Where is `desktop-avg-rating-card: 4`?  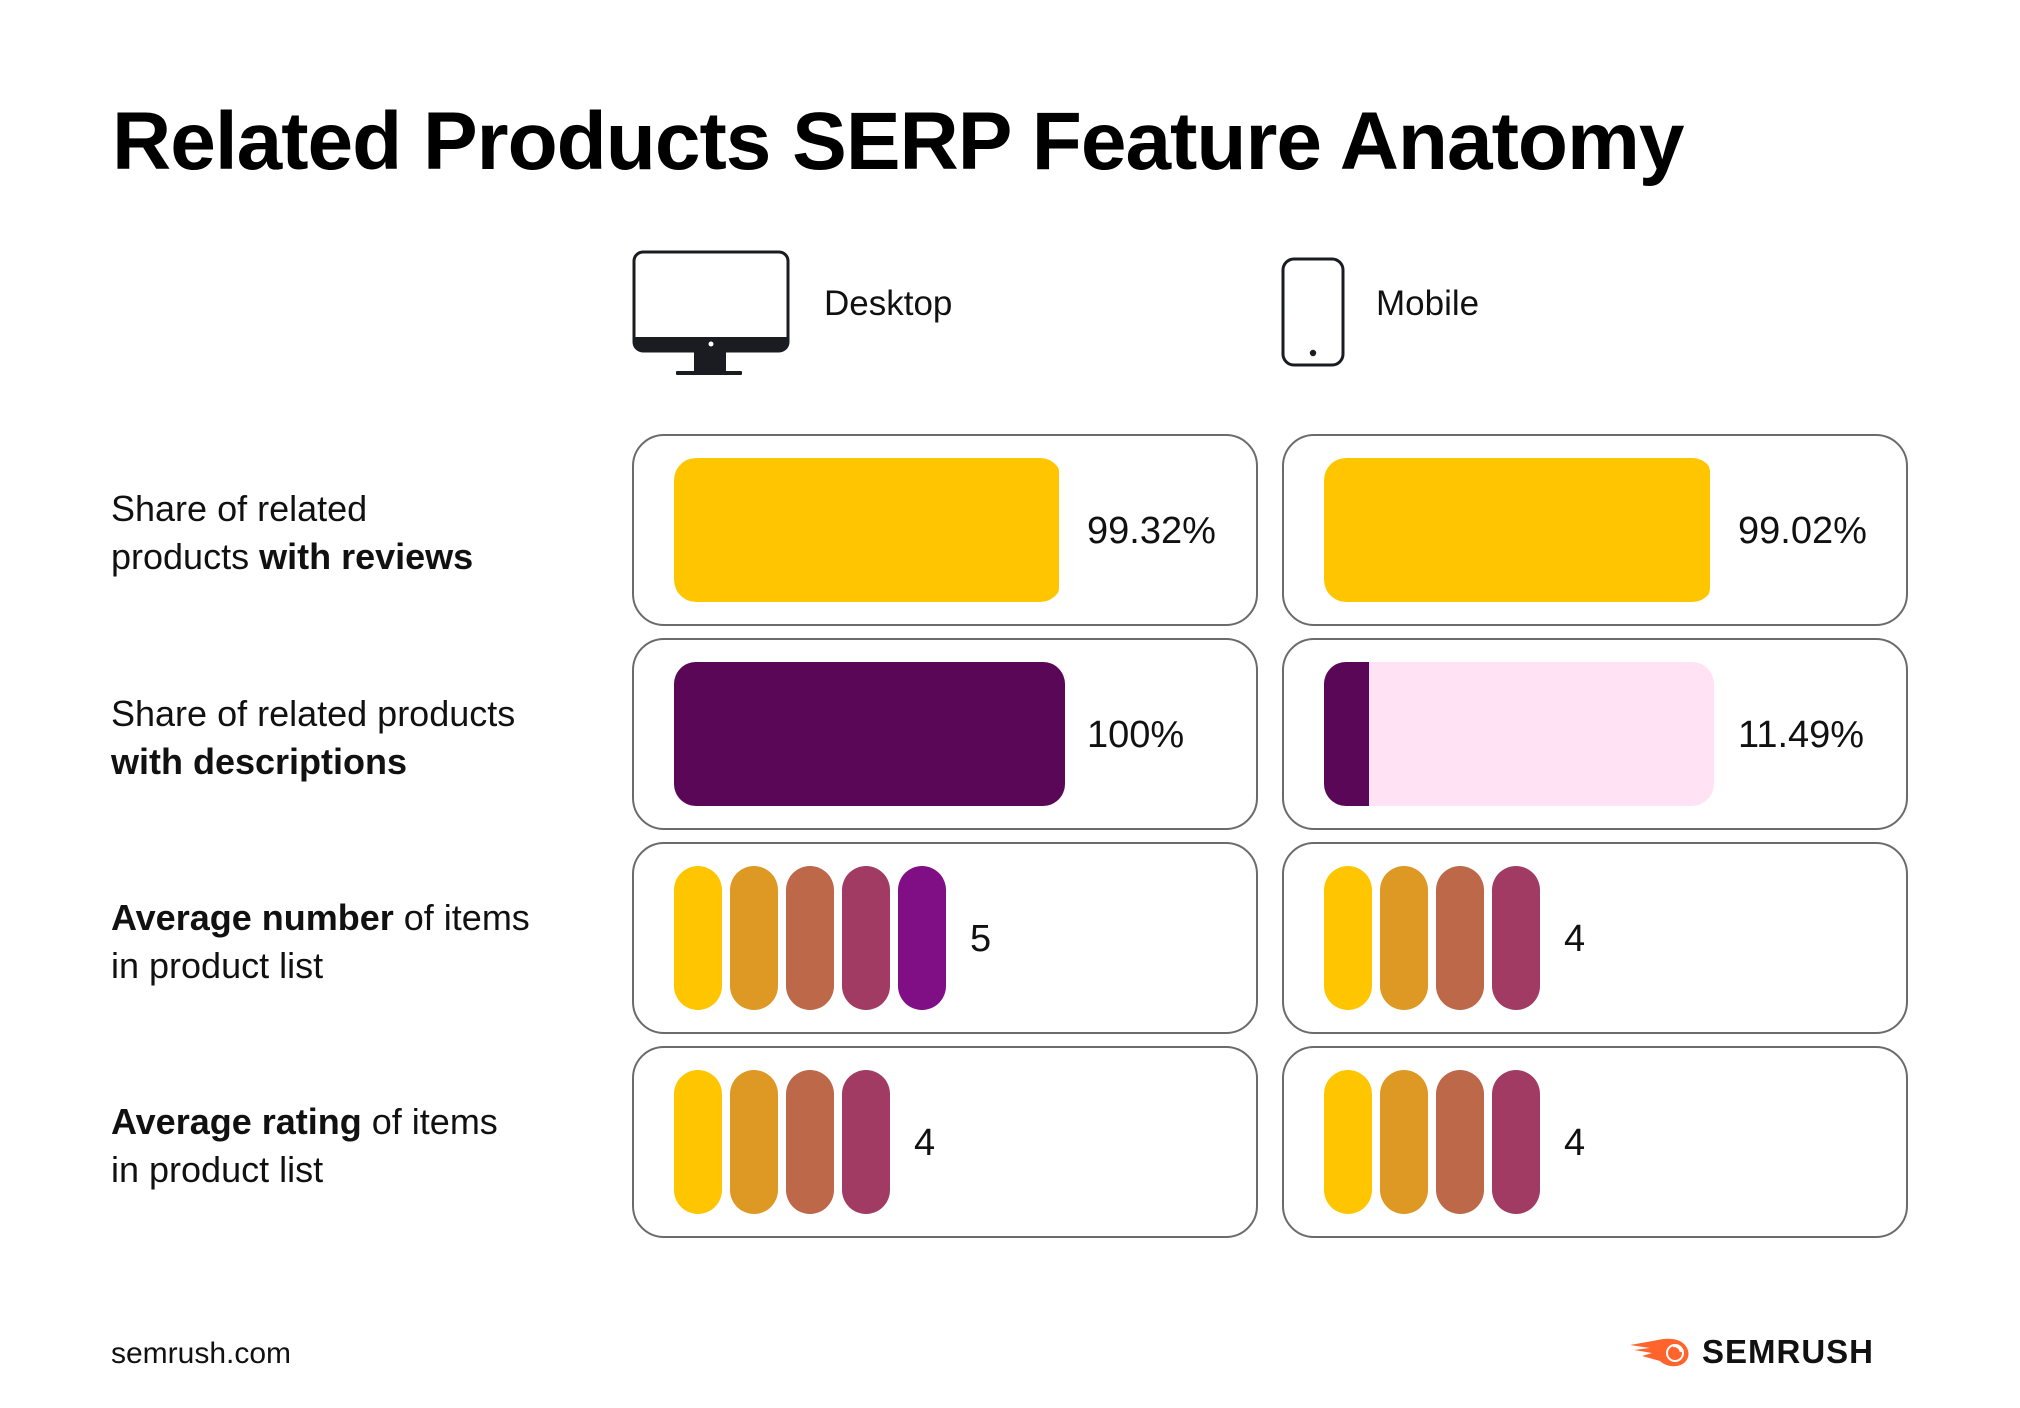 desktop-avg-rating-card: 4 is located at coordinates (945, 1142).